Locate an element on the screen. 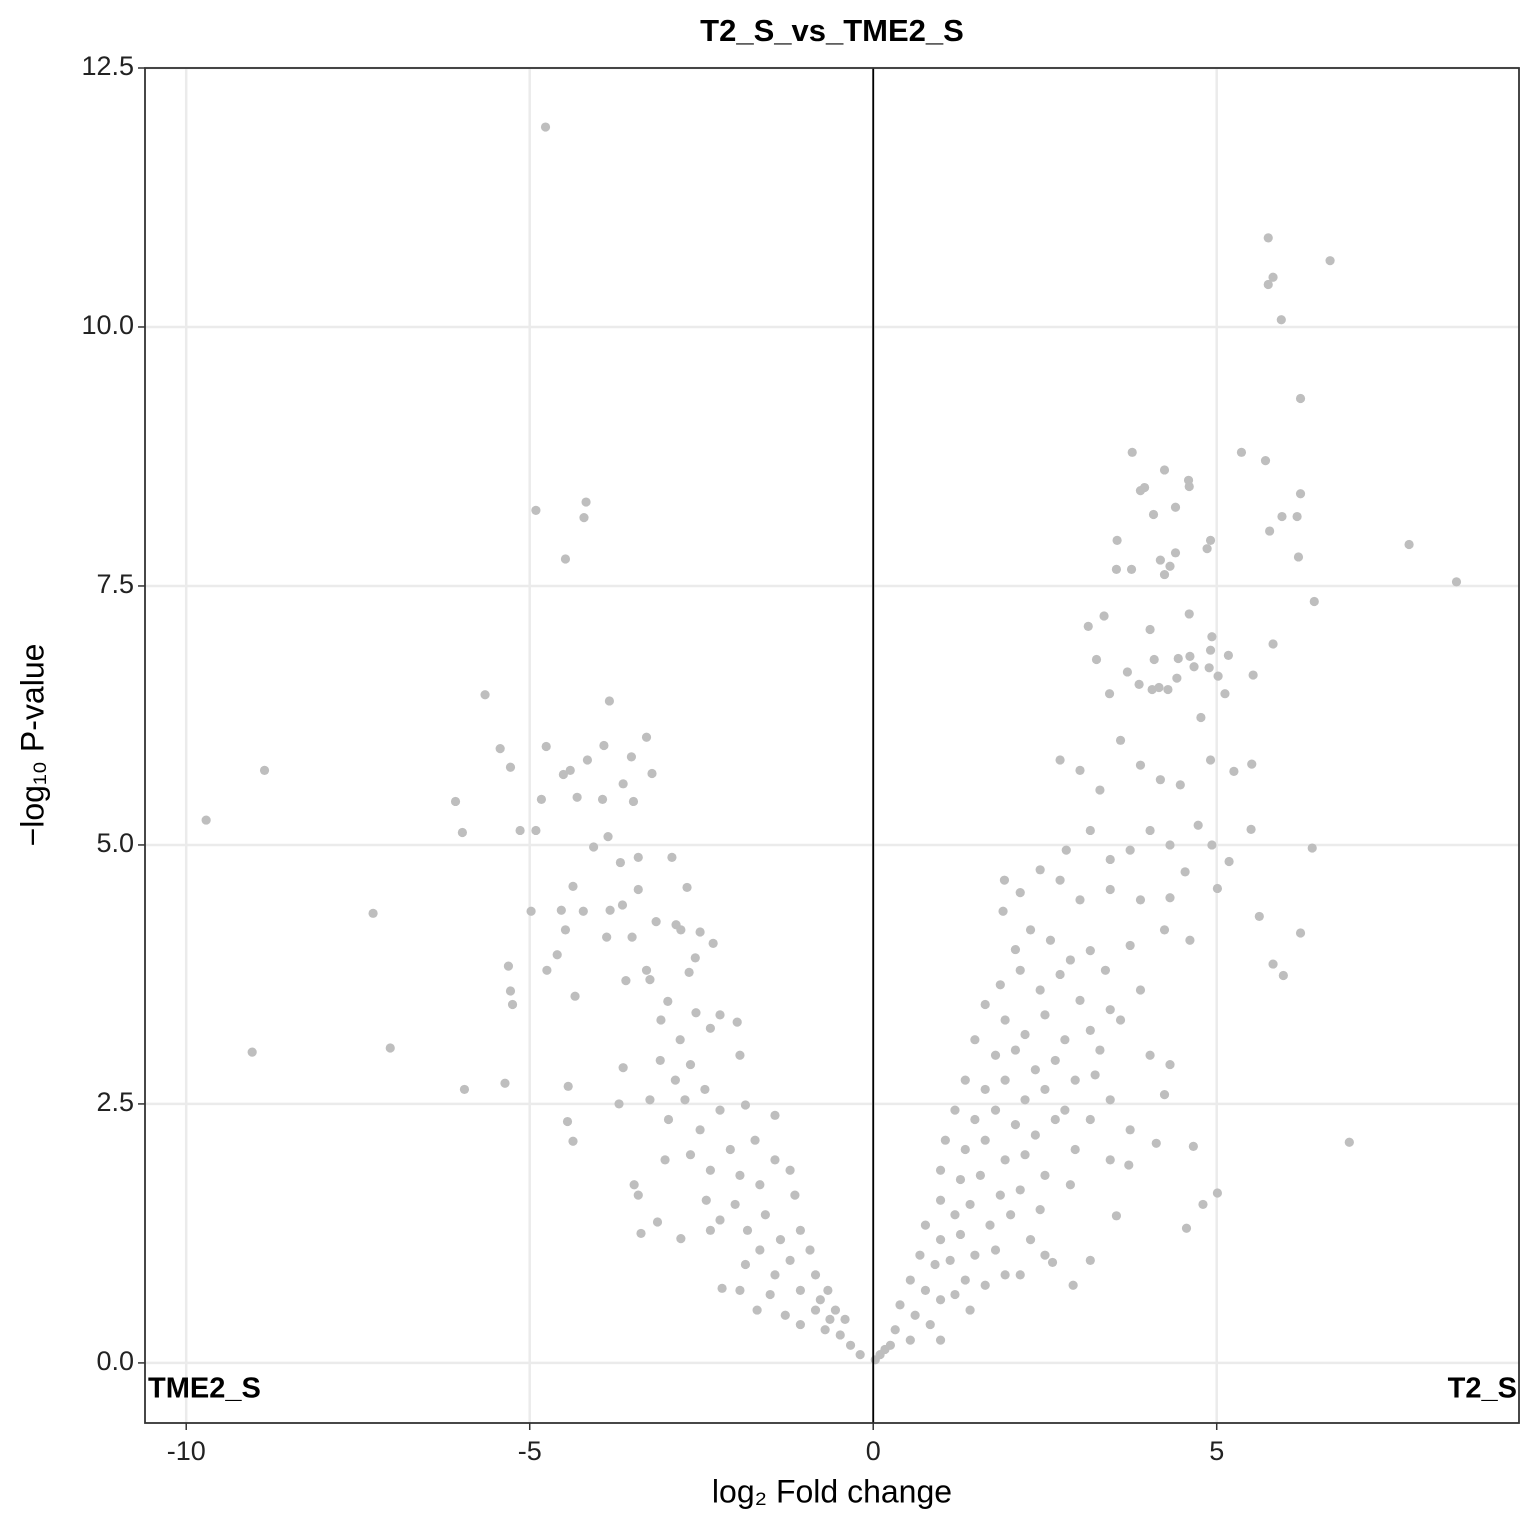  chart-title: T2_S_vs_TME2_S is located at coordinates (832, 30).